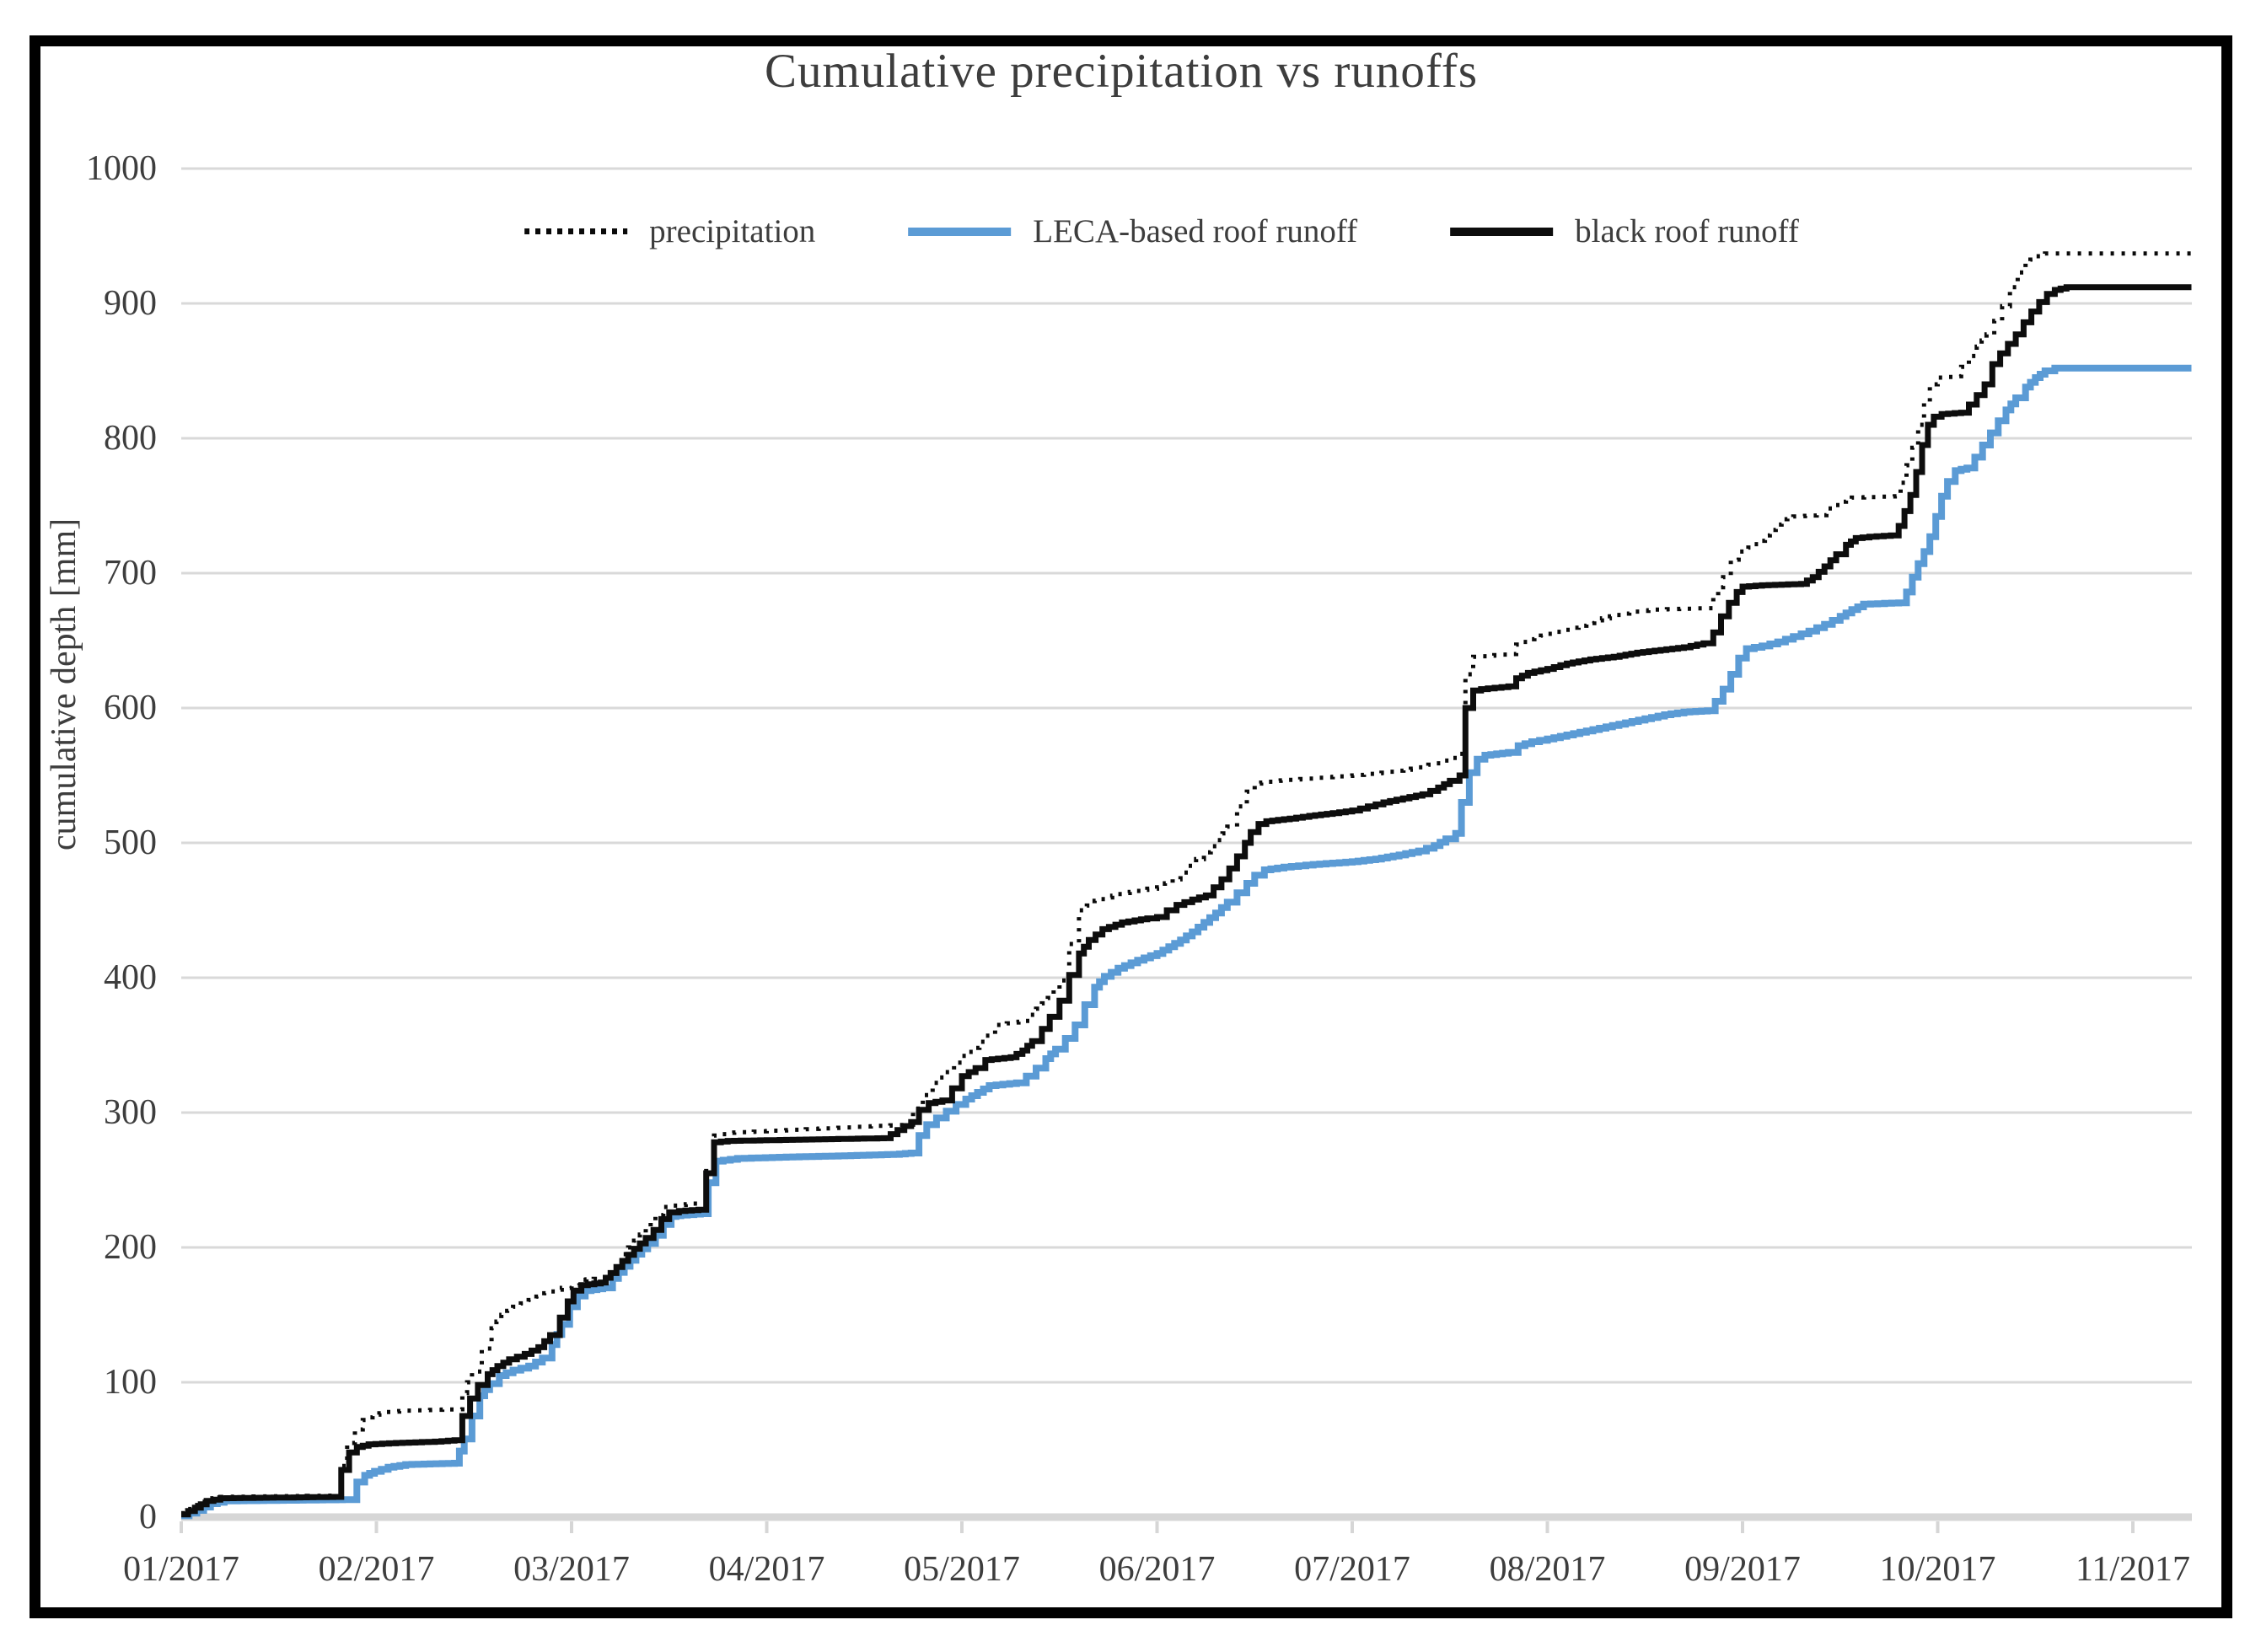  I want to click on chart-title: Cumulative precipitation vs runoffs, so click(1121, 71).